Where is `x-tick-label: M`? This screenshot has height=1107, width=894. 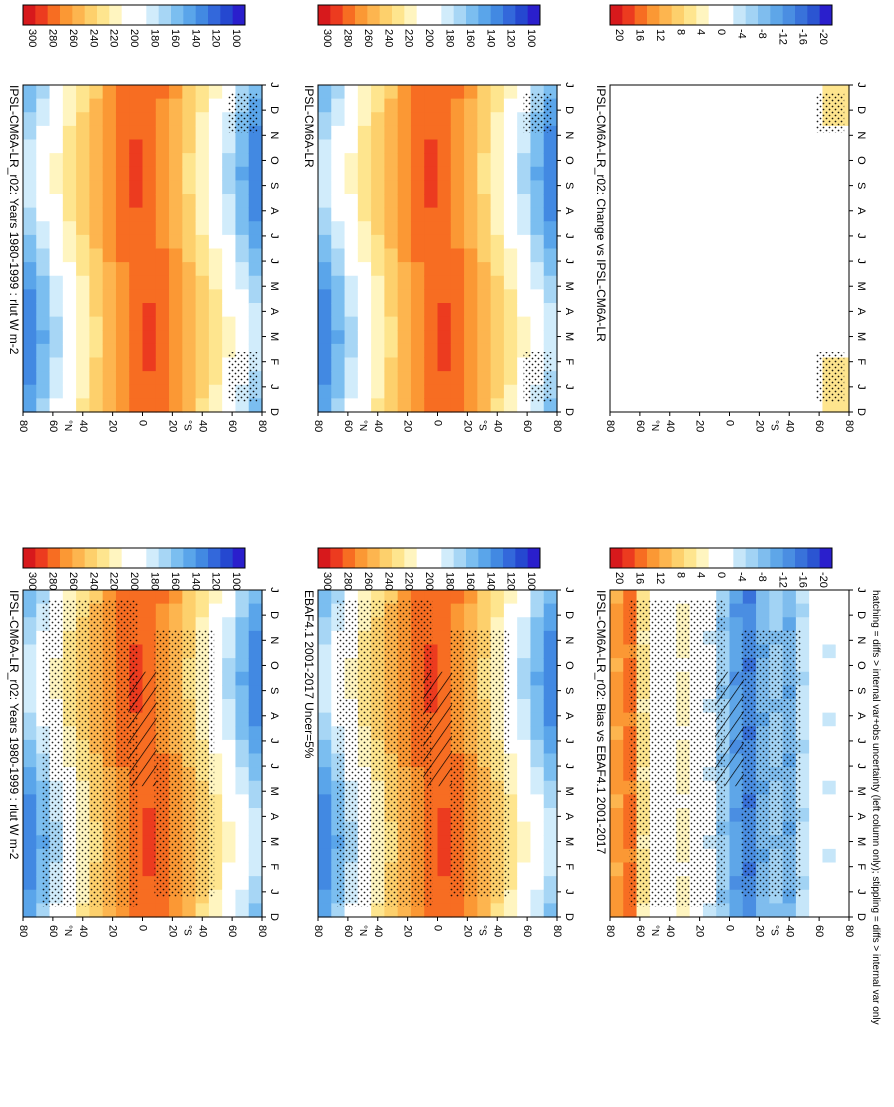 x-tick-label: M is located at coordinates (569, 791).